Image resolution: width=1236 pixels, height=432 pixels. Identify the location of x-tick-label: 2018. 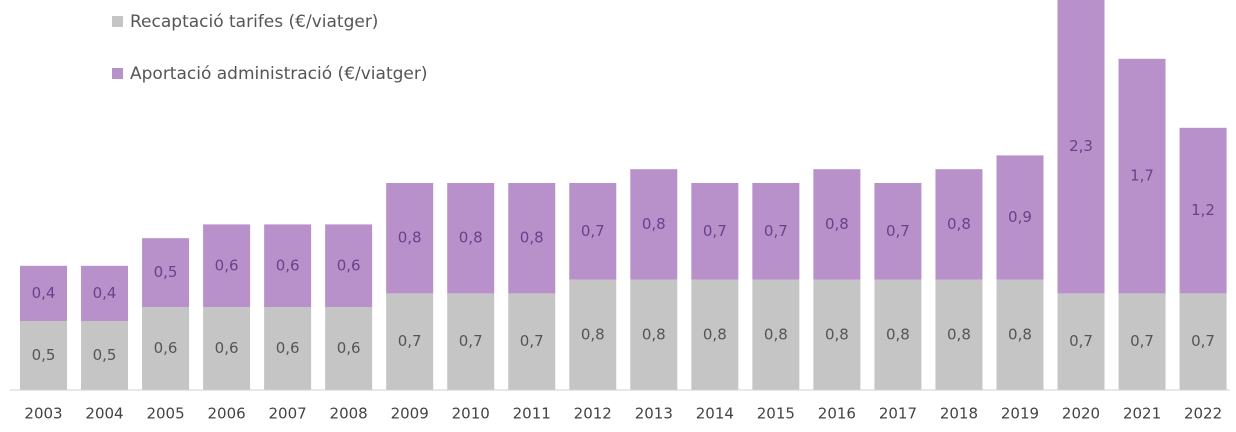
(959, 414).